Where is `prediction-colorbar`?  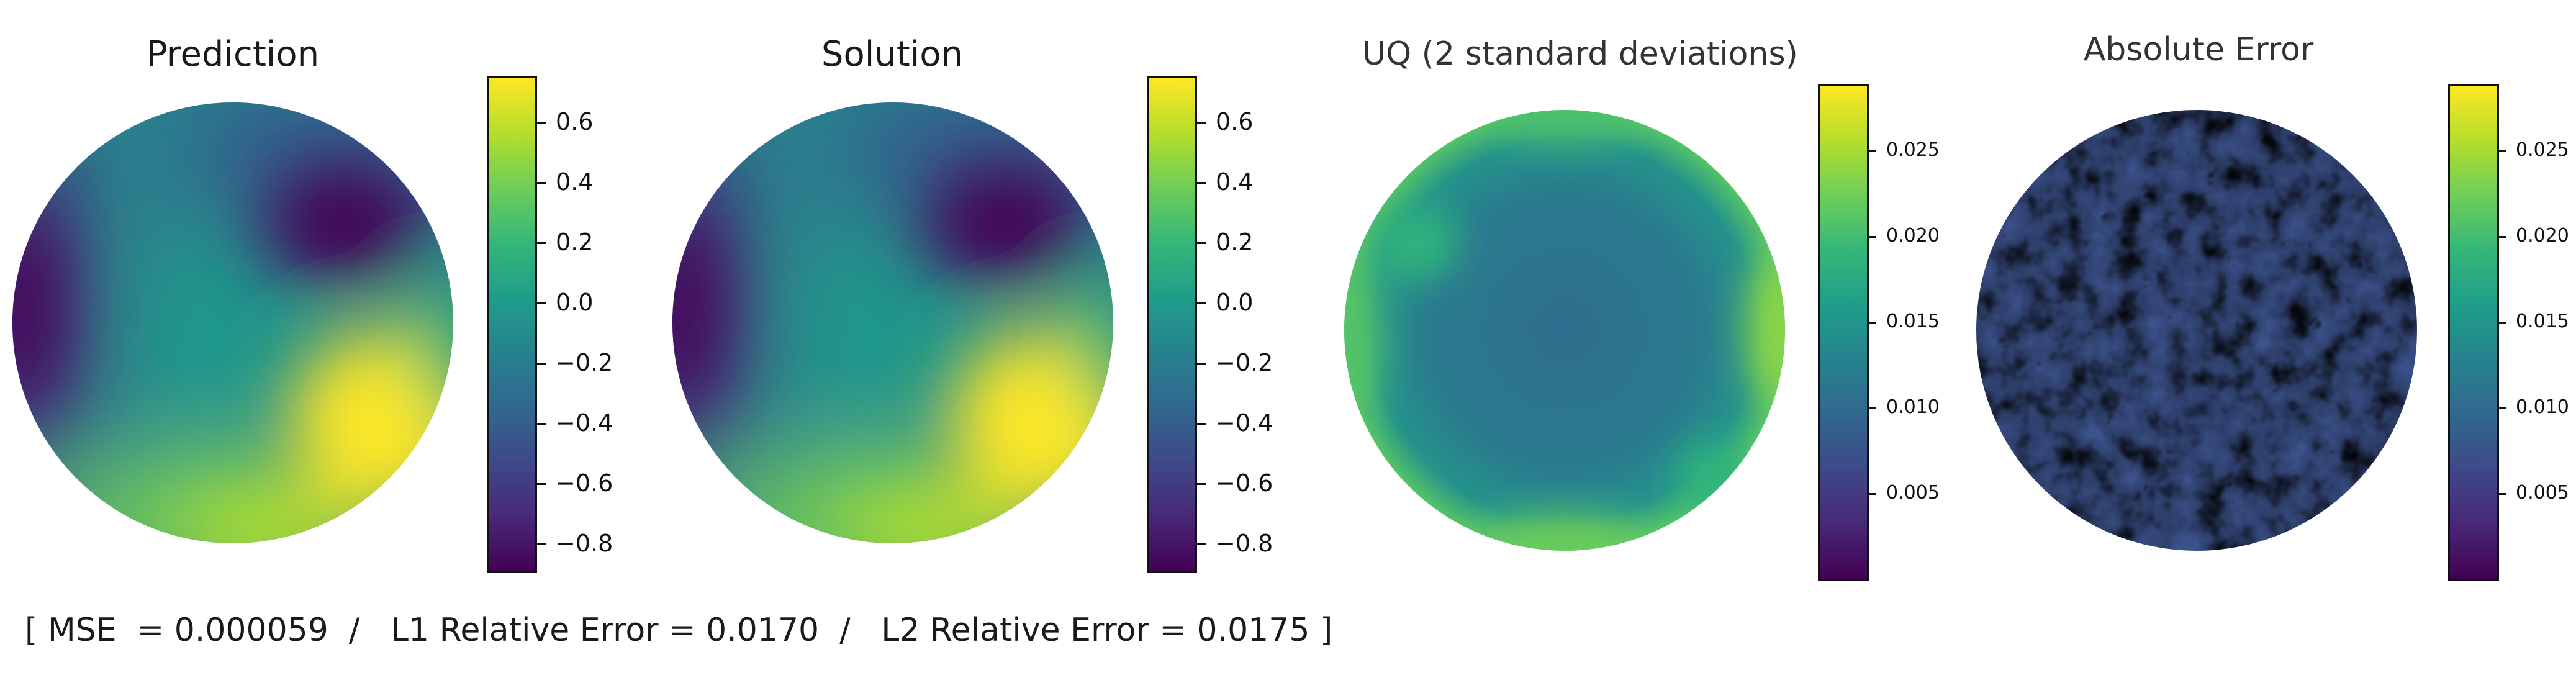
prediction-colorbar is located at coordinates (512, 324).